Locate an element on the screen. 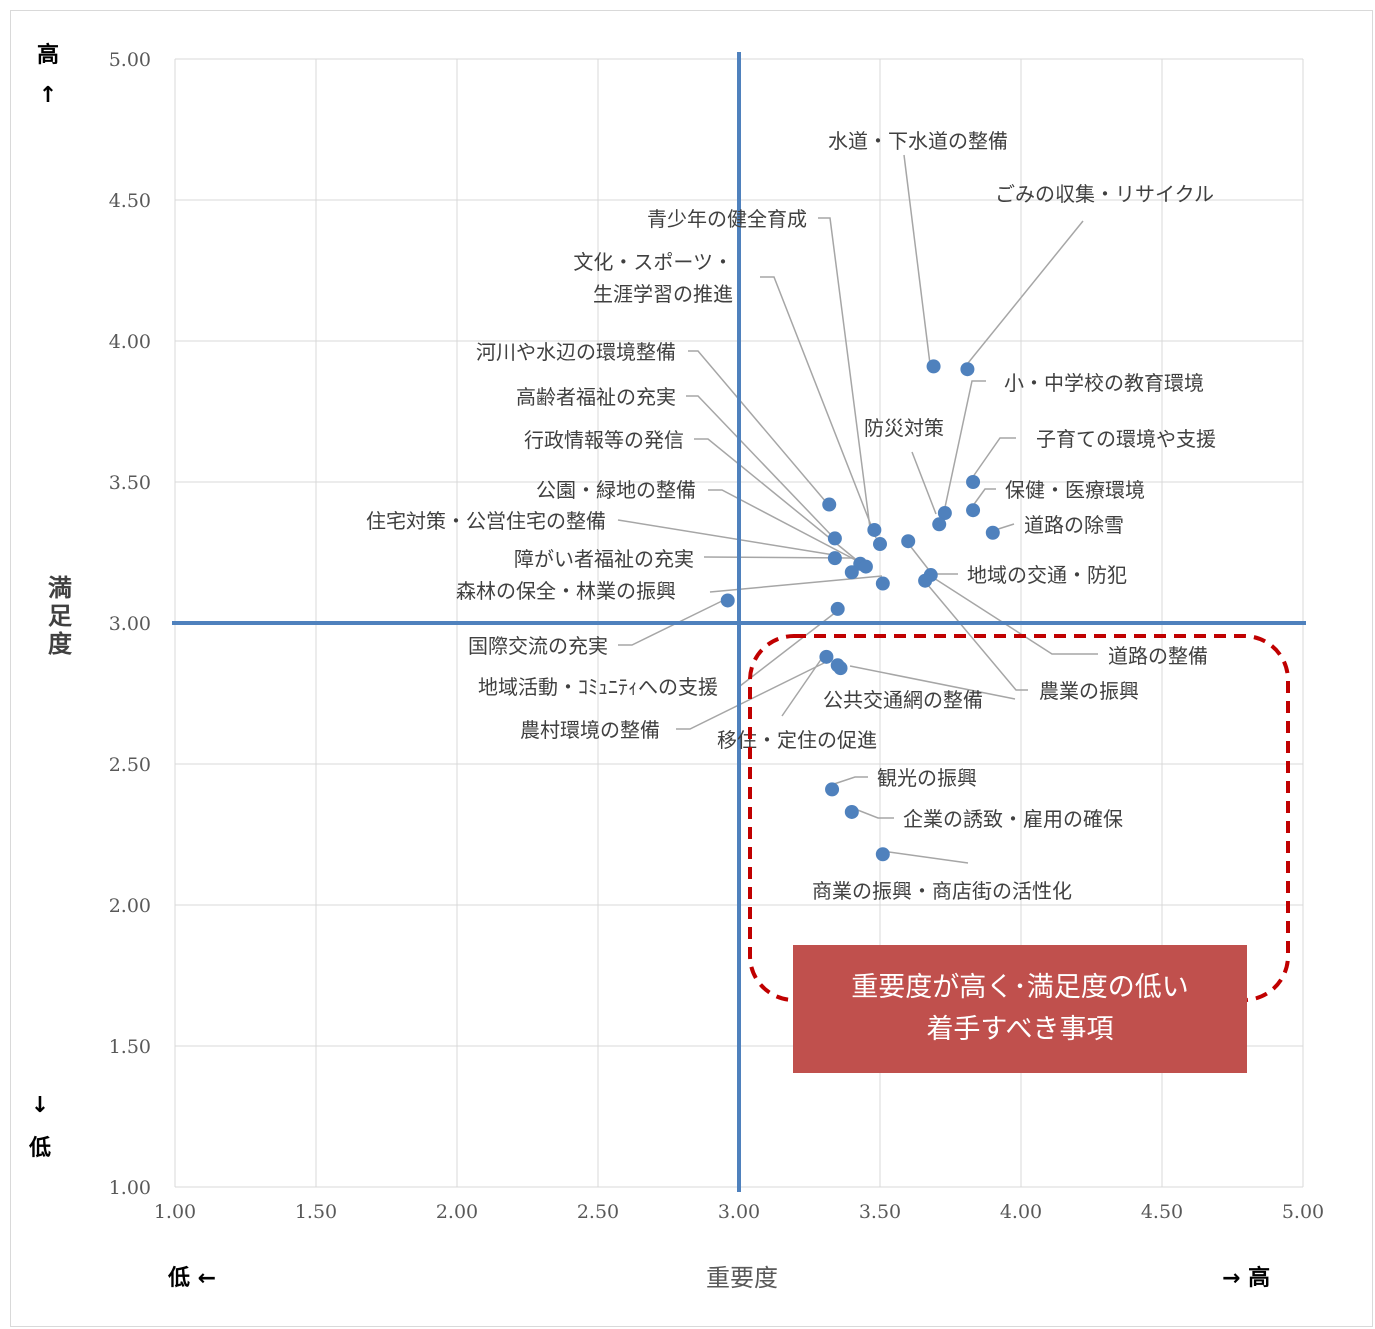 The width and height of the screenshot is (1375, 1329). y-high-arrow: ↑ is located at coordinates (48, 95).